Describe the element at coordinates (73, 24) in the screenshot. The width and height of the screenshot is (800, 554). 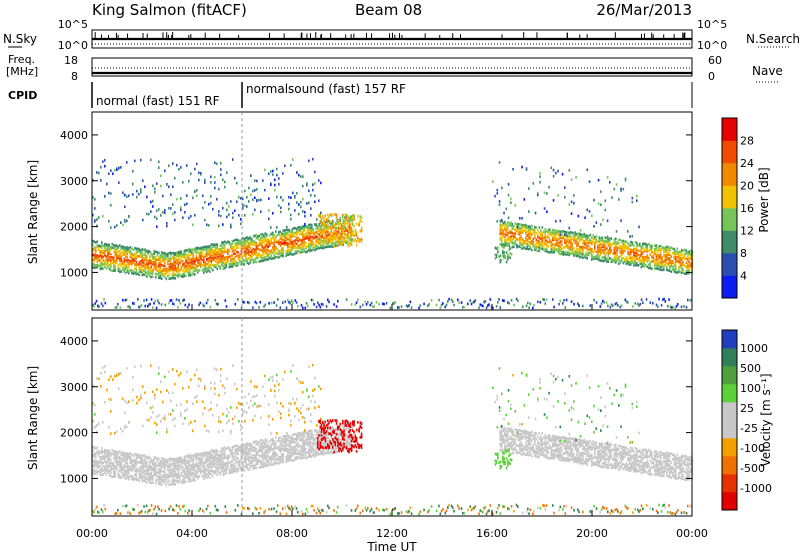
I see `noise-left-tick-top: 10^5` at that location.